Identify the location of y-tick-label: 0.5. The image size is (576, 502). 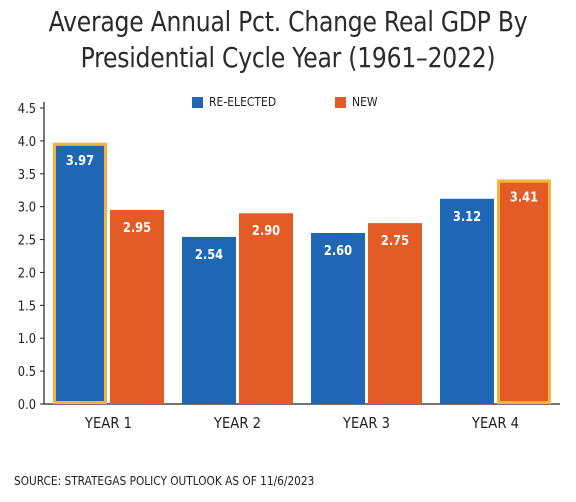
(27, 371).